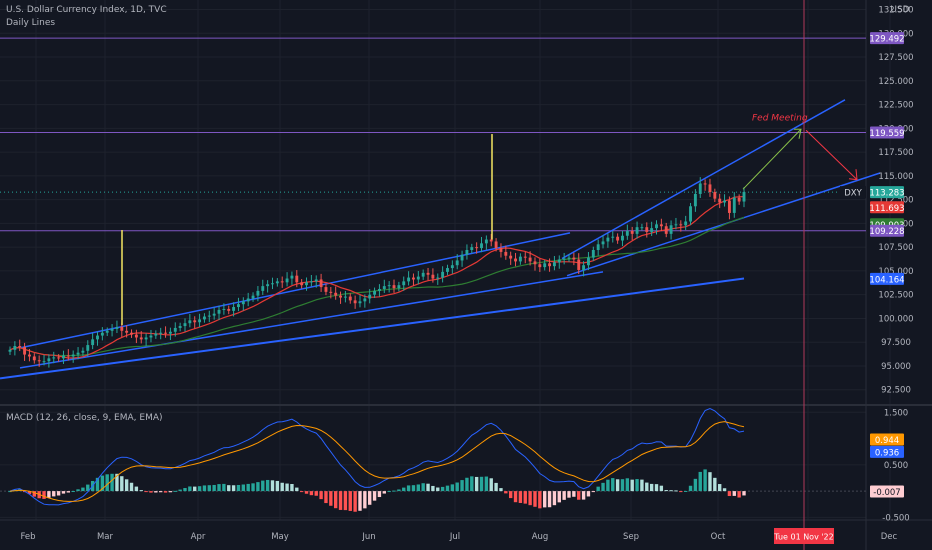 This screenshot has width=932, height=550. What do you see at coordinates (27, 537) in the screenshot?
I see `time-tick-label: Feb` at bounding box center [27, 537].